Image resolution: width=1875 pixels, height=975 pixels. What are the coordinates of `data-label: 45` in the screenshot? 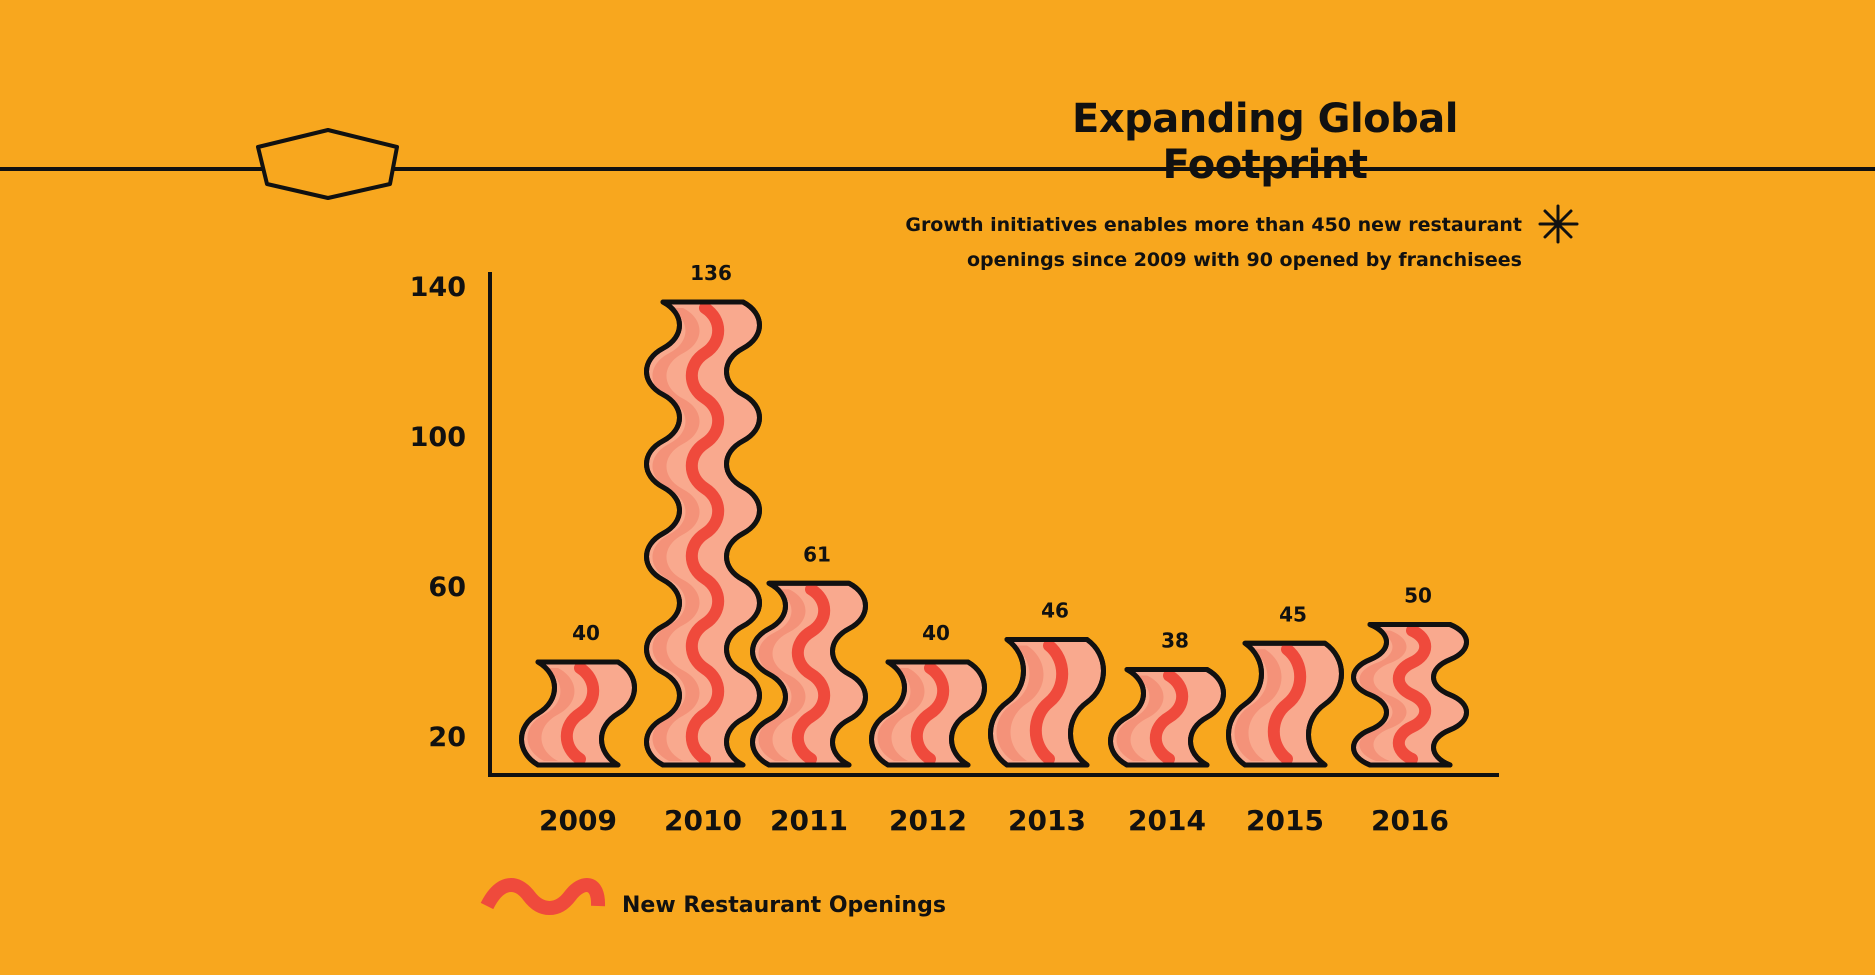 It's located at (1293, 614).